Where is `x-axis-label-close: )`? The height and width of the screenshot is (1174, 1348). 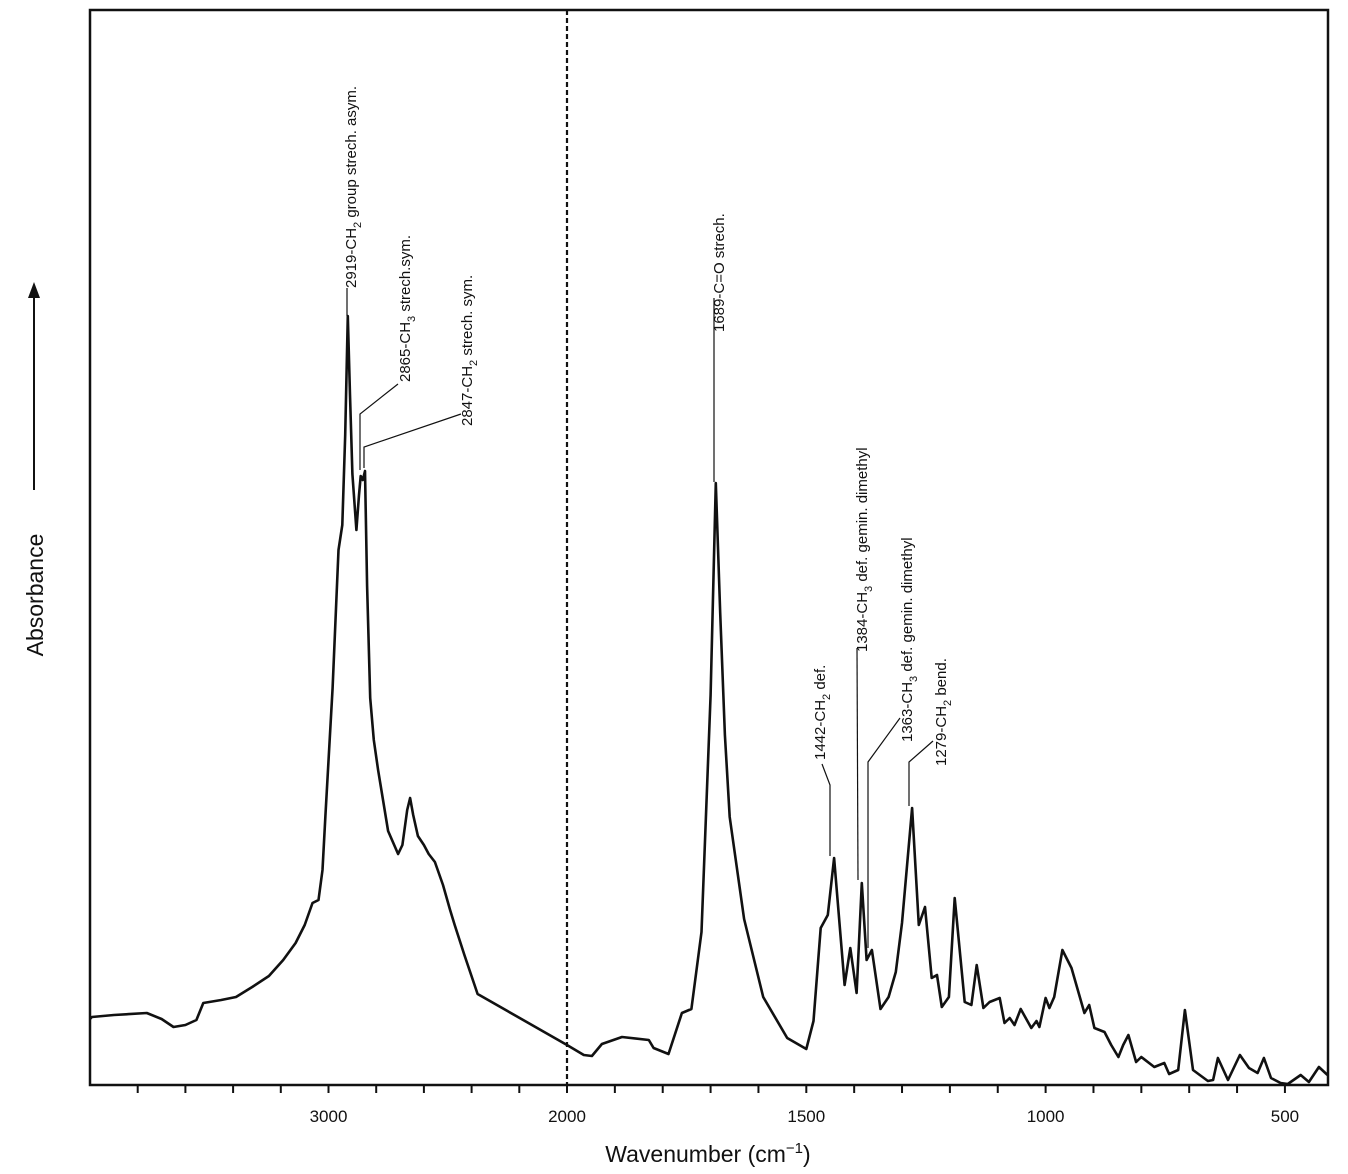
x-axis-label-close: ) is located at coordinates (807, 1154).